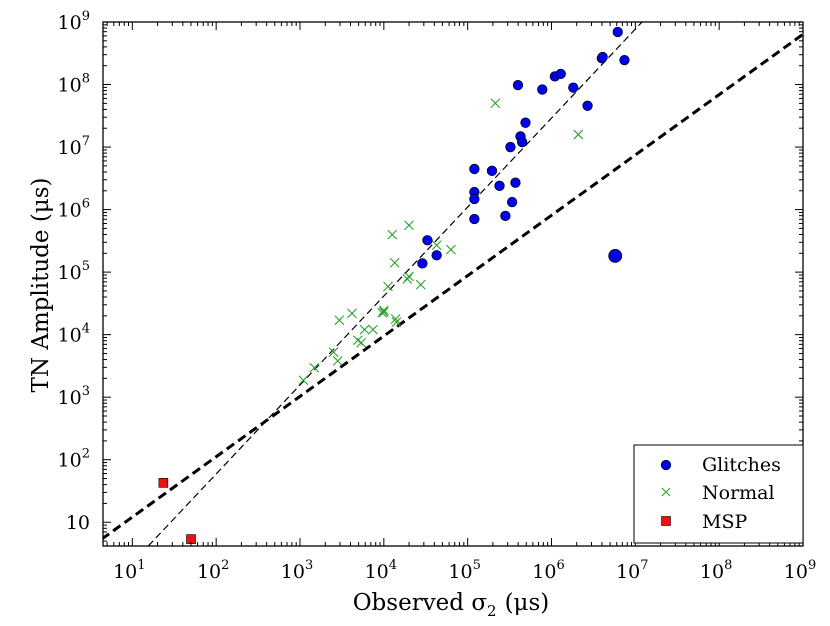 The width and height of the screenshot is (830, 626). Describe the element at coordinates (527, 603) in the screenshot. I see `x-axis-title-unit: (μs)` at that location.